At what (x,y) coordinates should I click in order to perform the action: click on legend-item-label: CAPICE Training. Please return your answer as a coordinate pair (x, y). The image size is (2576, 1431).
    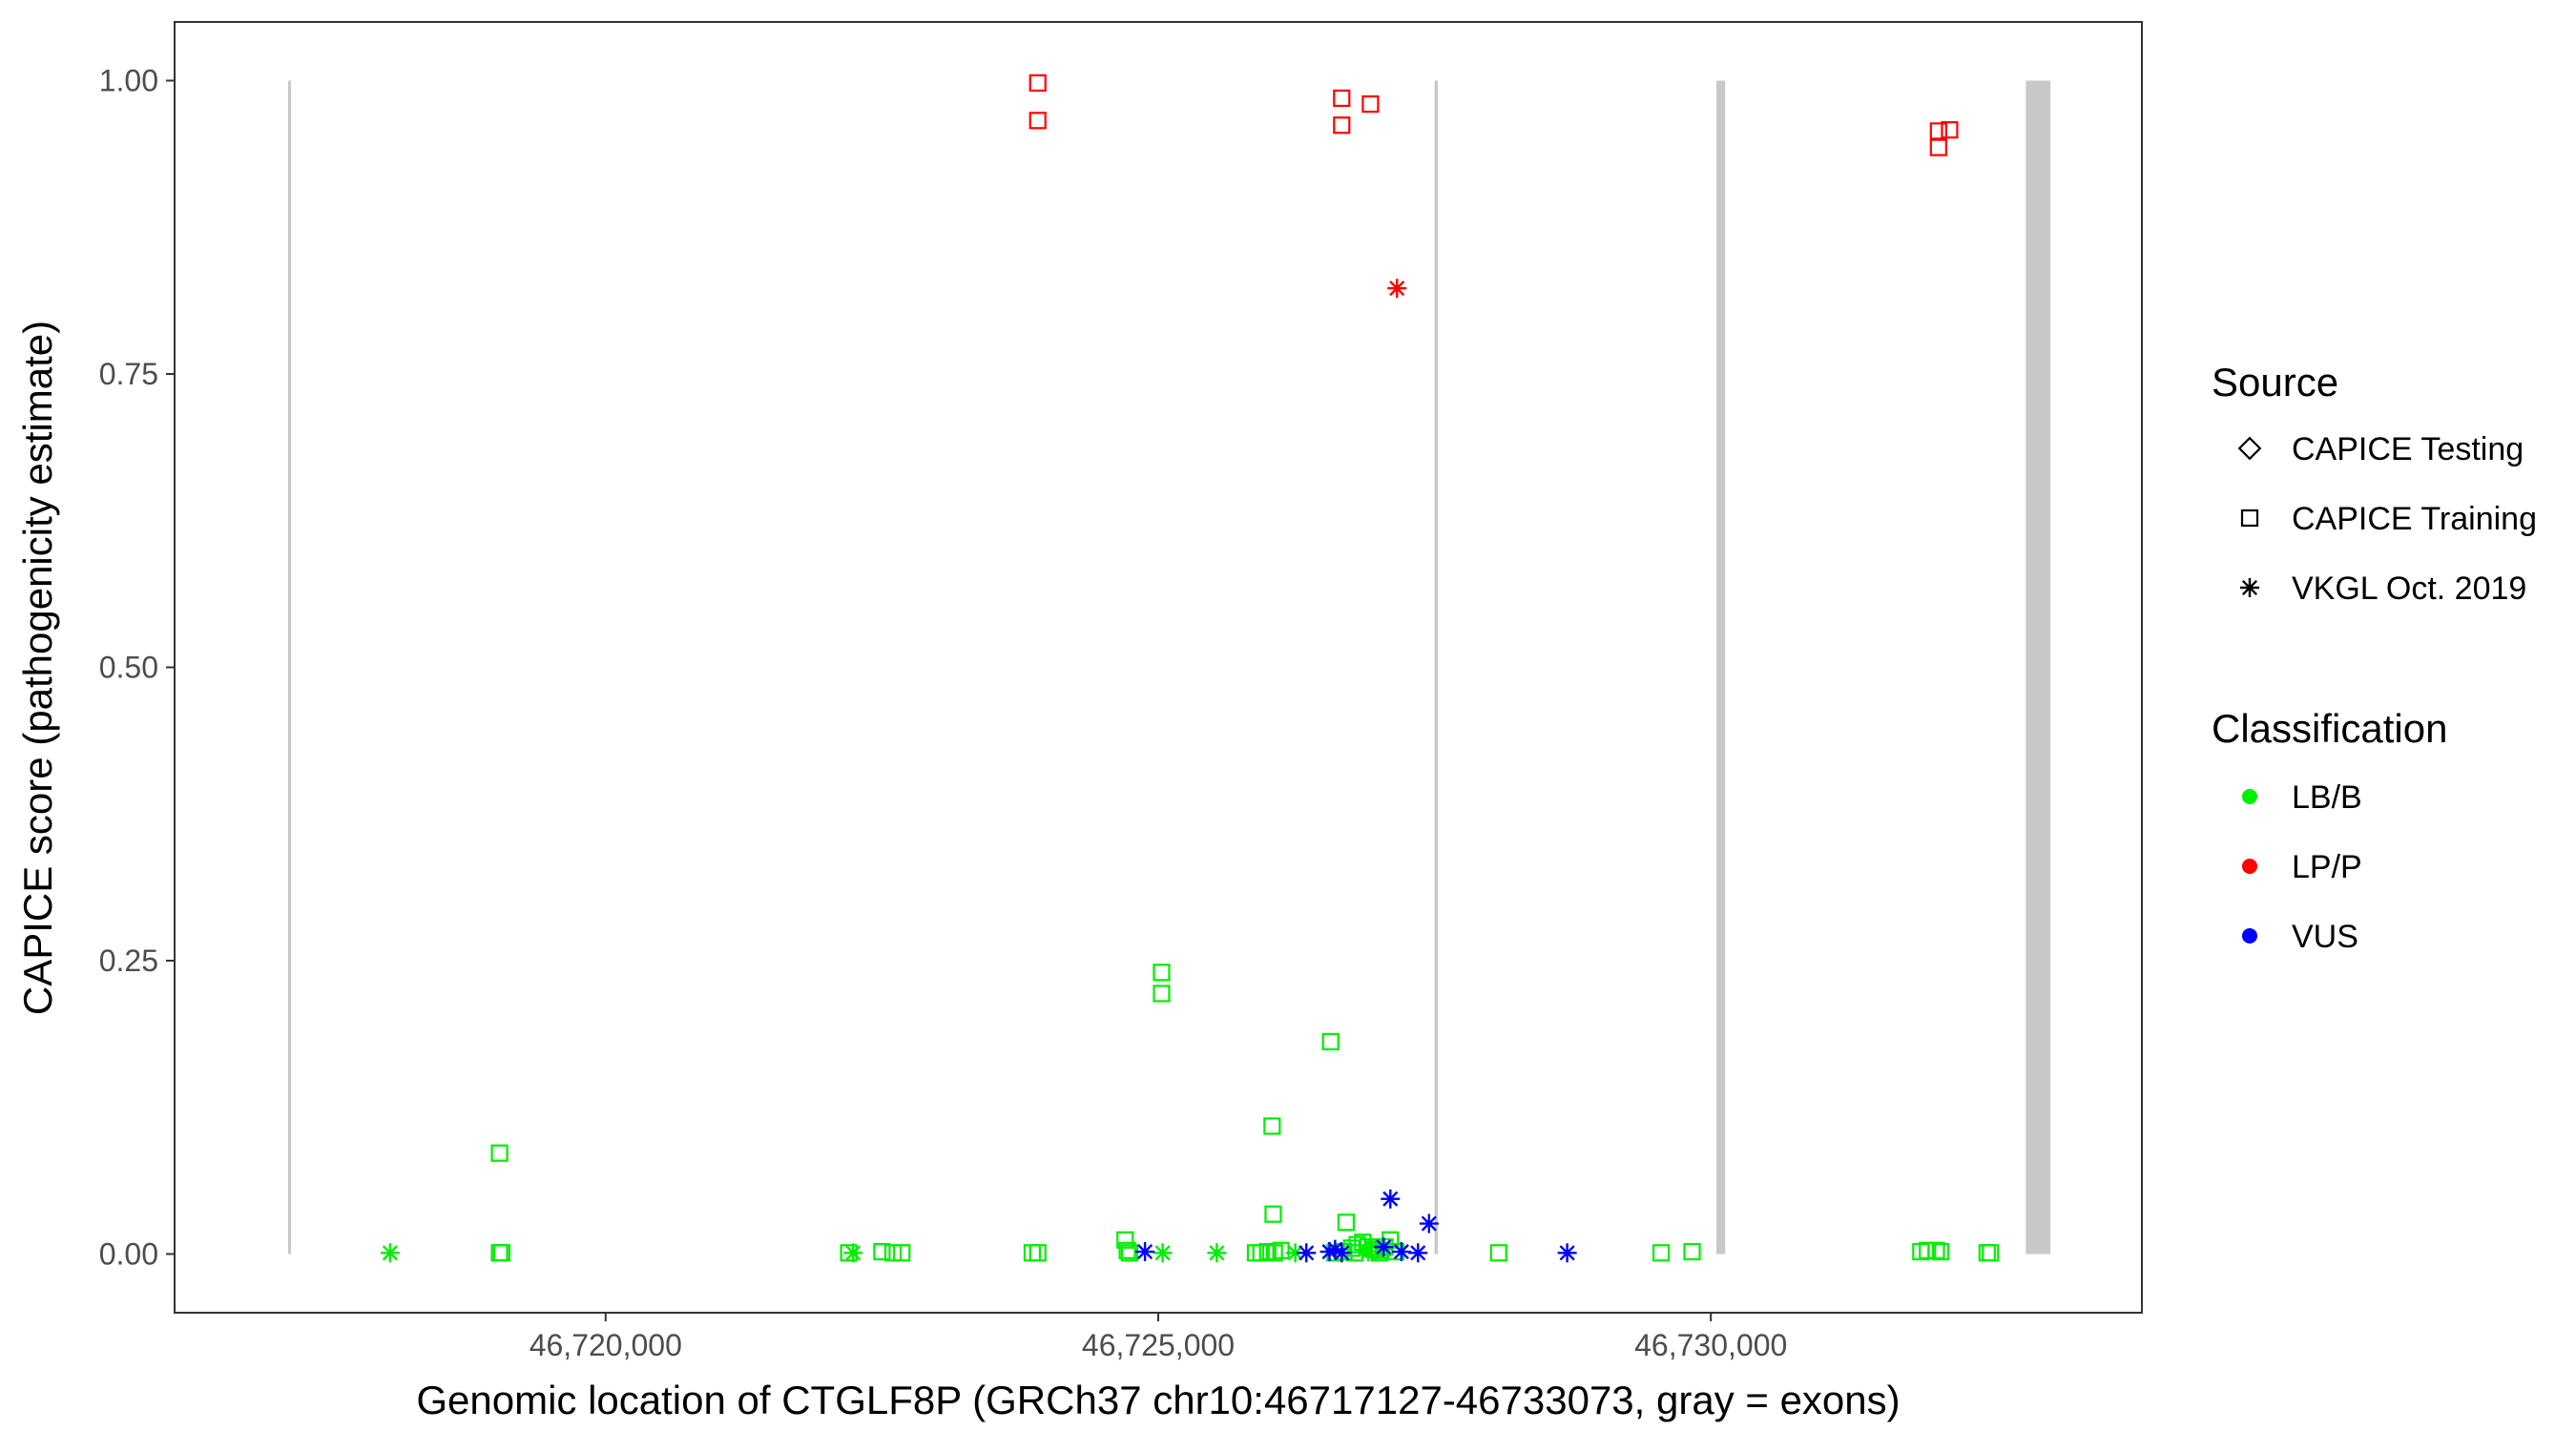
    Looking at the image, I should click on (2414, 519).